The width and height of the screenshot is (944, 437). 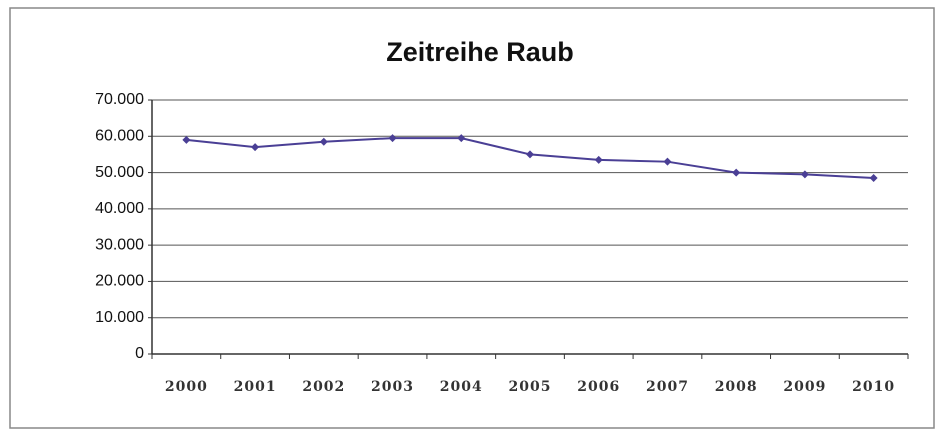 What do you see at coordinates (119, 136) in the screenshot?
I see `y-tick-label: 60.000` at bounding box center [119, 136].